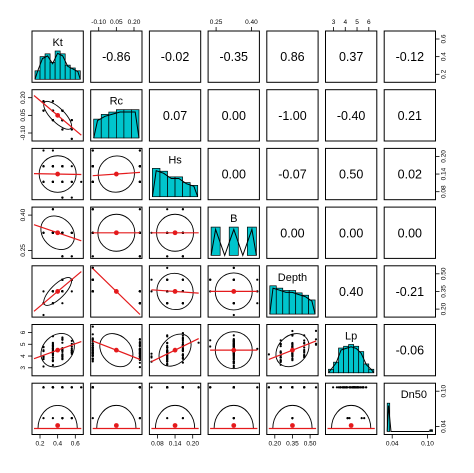 The image size is (474, 473). What do you see at coordinates (409, 418) in the screenshot?
I see `density-Dn50` at bounding box center [409, 418].